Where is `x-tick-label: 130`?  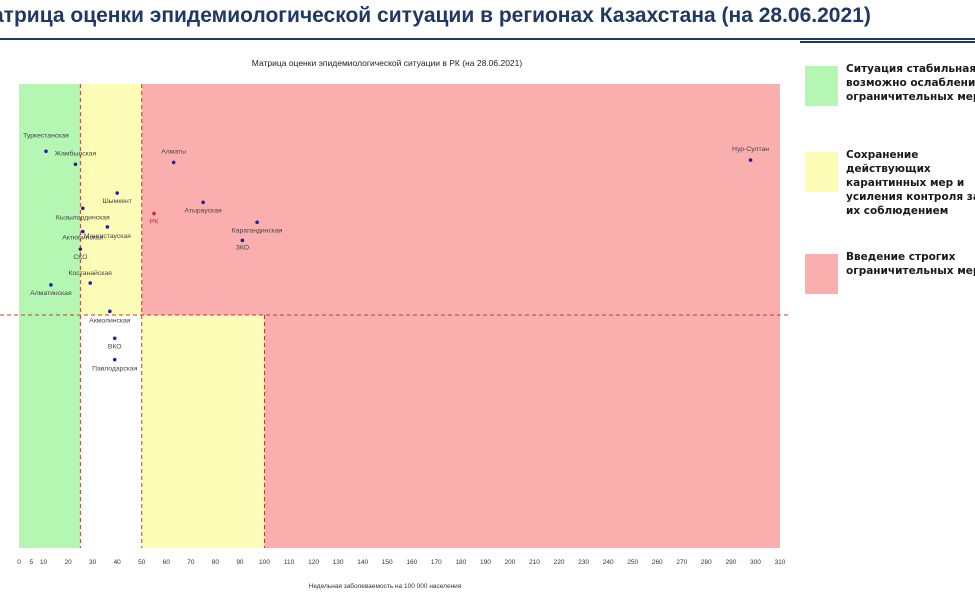 x-tick-label: 130 is located at coordinates (338, 562).